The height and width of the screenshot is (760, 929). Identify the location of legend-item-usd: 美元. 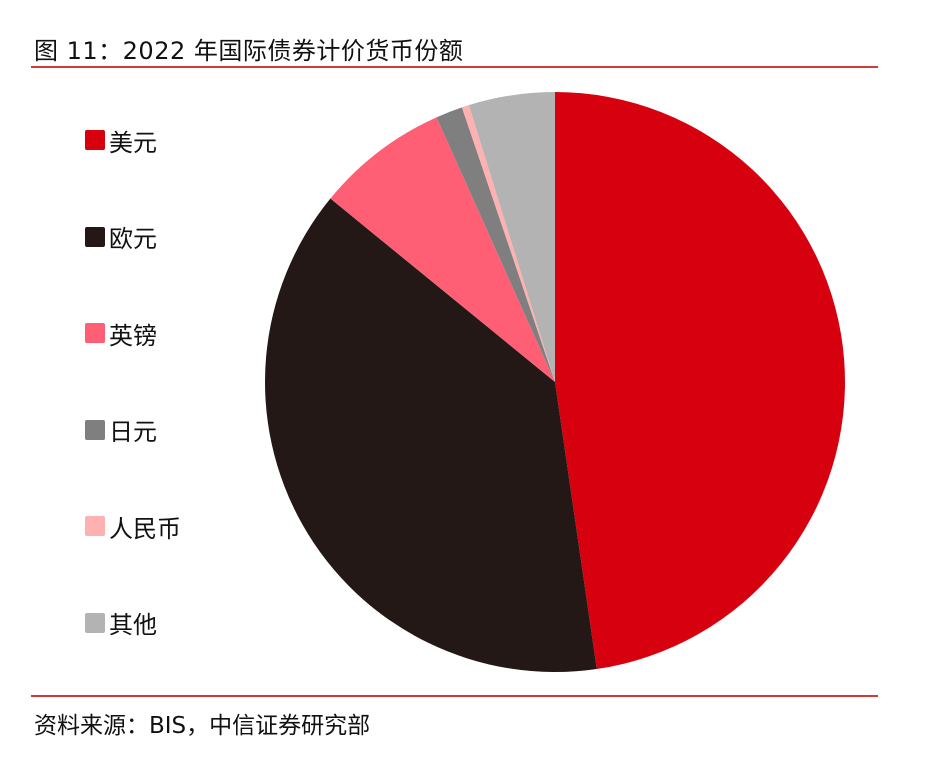
(133, 140).